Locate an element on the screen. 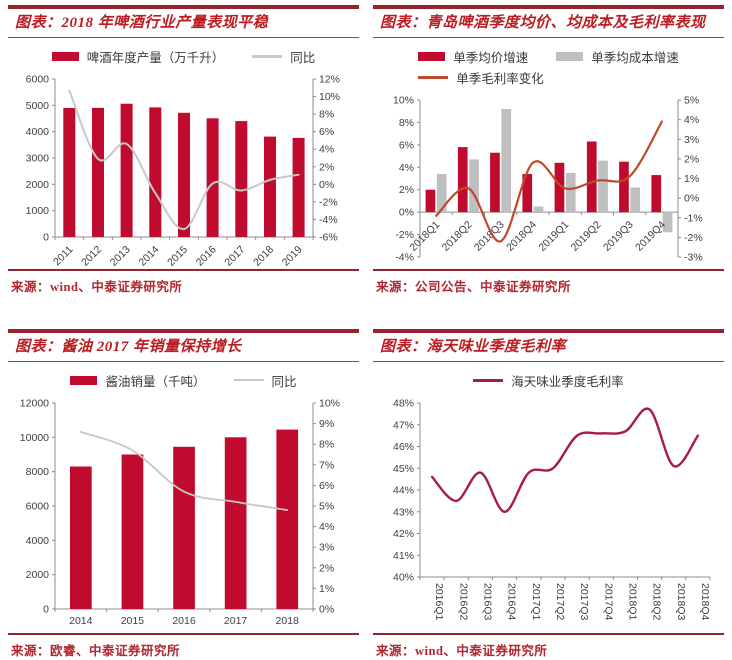  svg-text: 2019 is located at coordinates (291, 255).